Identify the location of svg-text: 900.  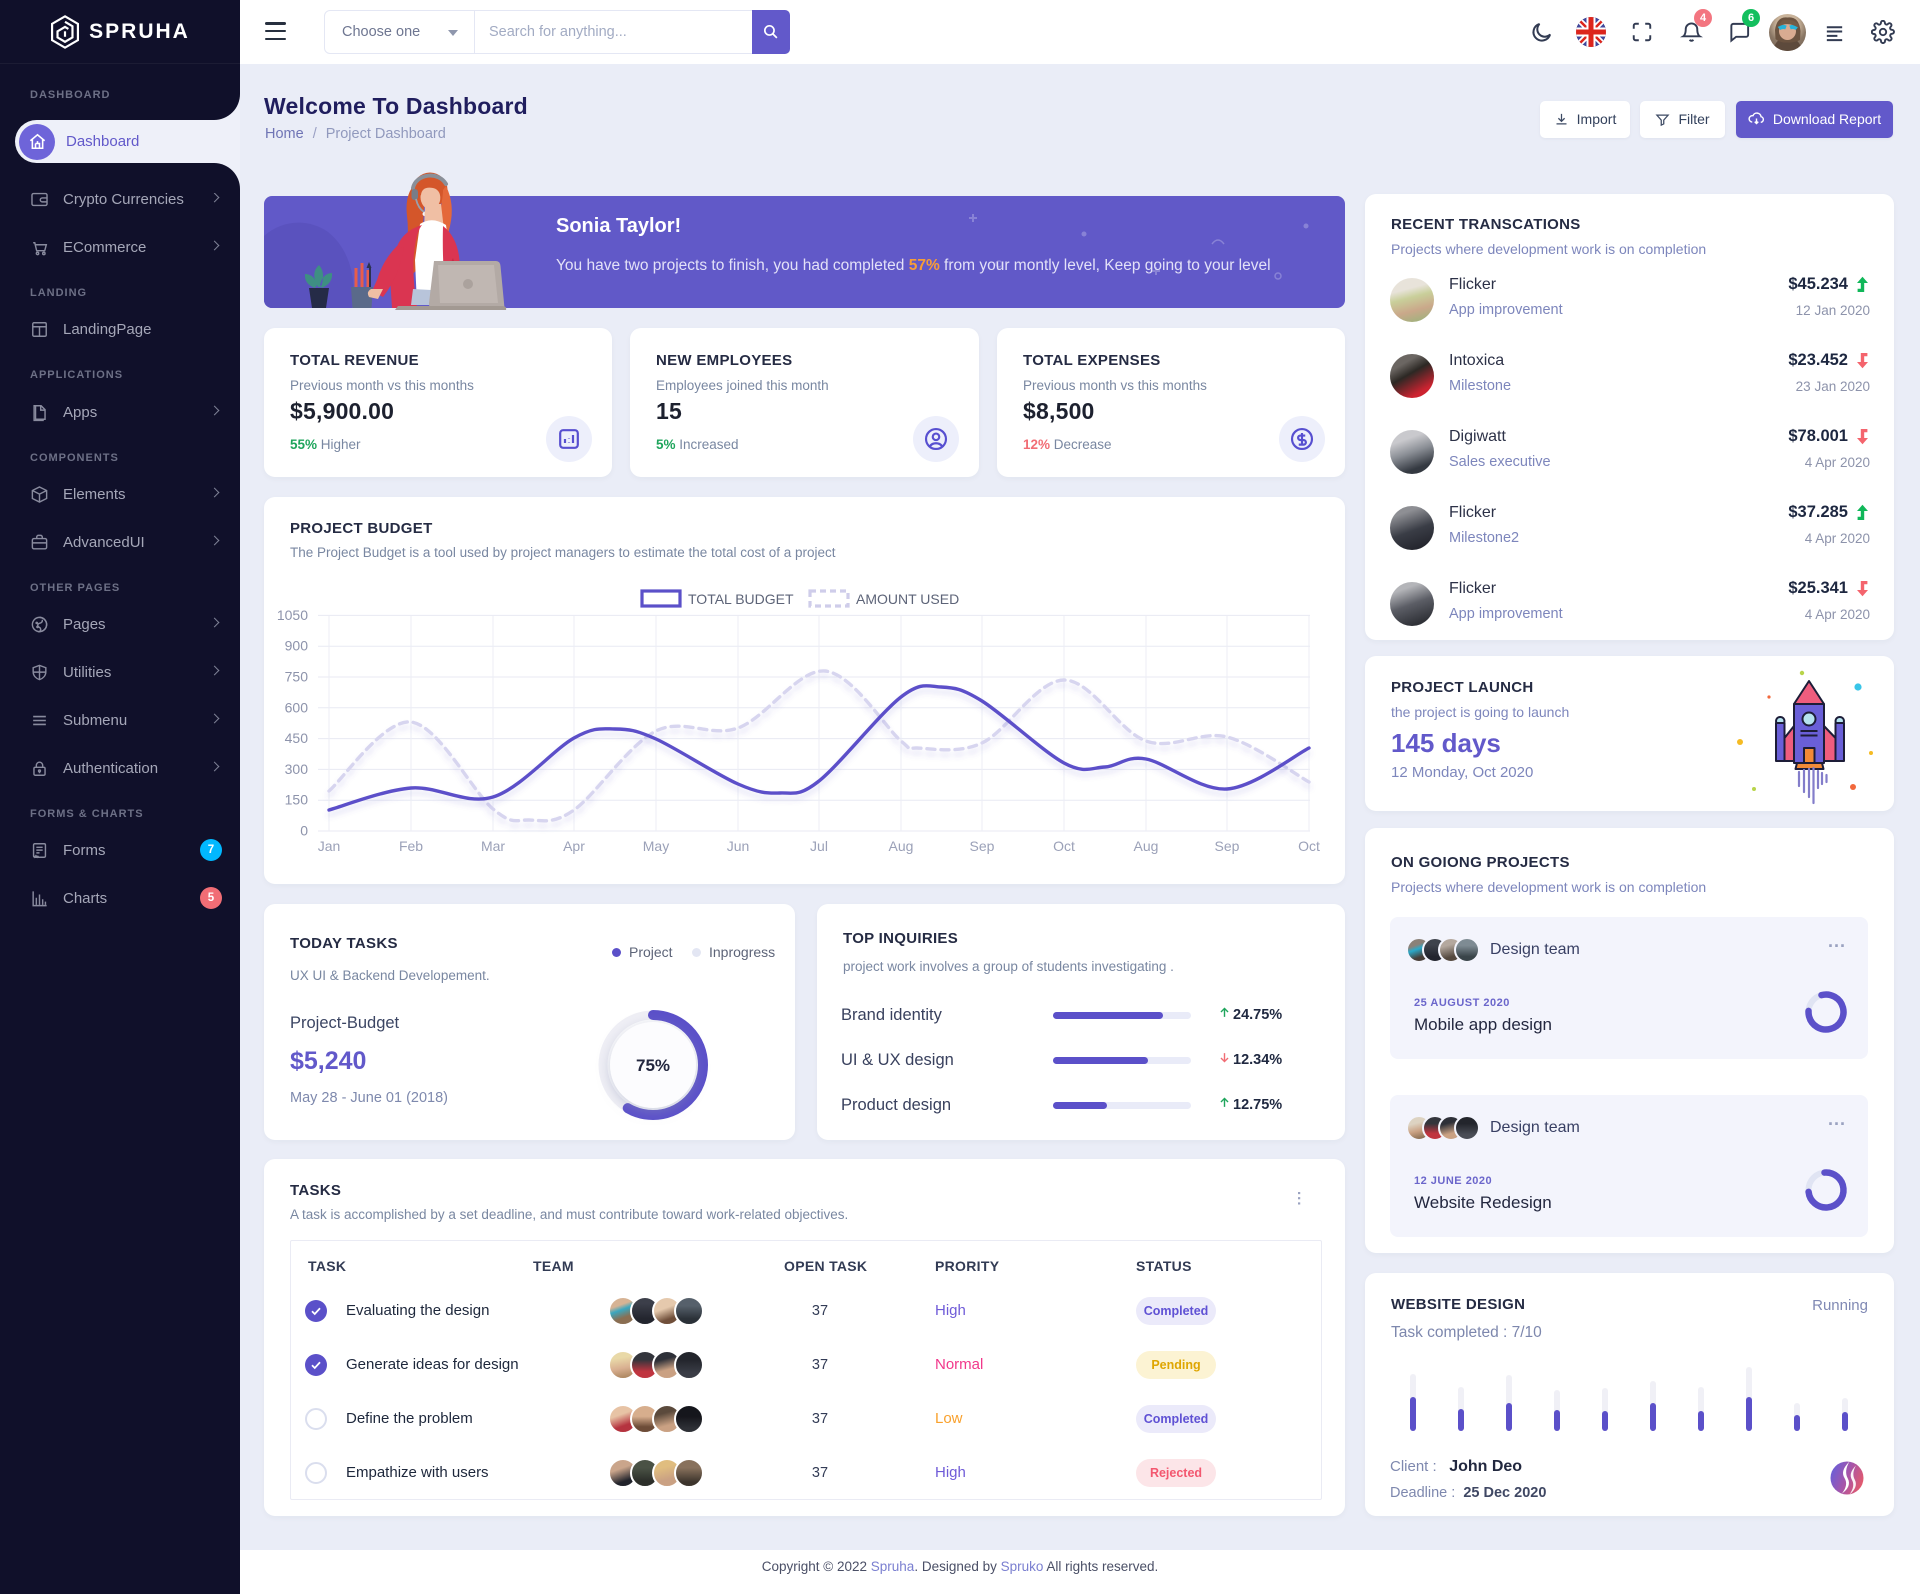
(297, 646).